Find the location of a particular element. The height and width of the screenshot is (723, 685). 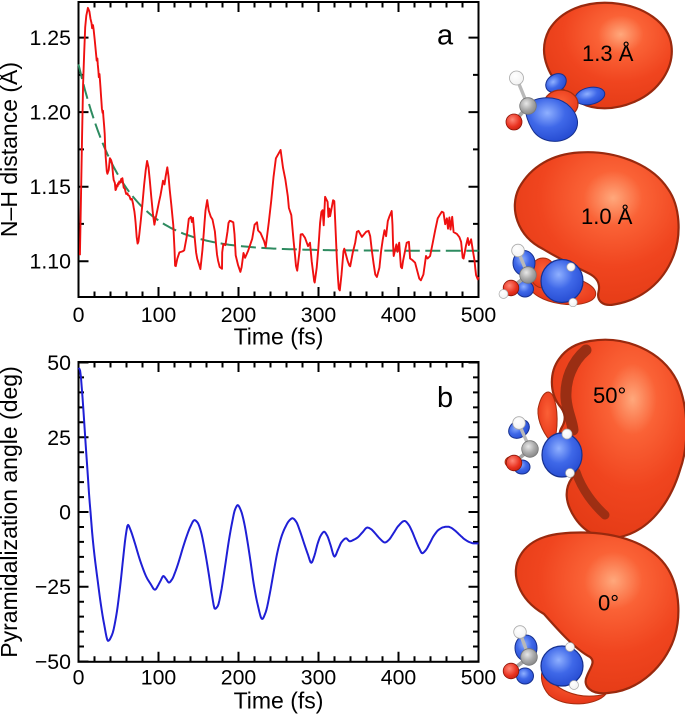

svg-text: 1.3 Å is located at coordinates (608, 53).